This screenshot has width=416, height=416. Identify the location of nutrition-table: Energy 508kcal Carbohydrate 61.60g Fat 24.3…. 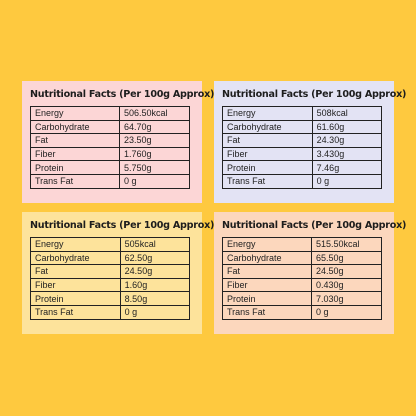
(302, 147).